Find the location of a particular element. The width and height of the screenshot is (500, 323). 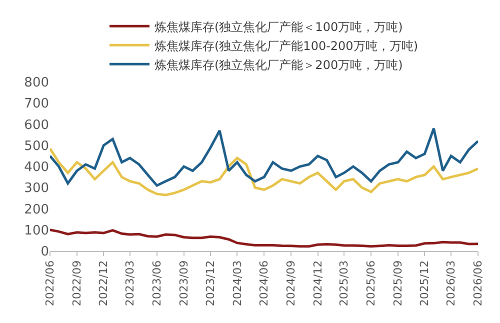

x-tick-label: 2024/12 is located at coordinates (317, 283).